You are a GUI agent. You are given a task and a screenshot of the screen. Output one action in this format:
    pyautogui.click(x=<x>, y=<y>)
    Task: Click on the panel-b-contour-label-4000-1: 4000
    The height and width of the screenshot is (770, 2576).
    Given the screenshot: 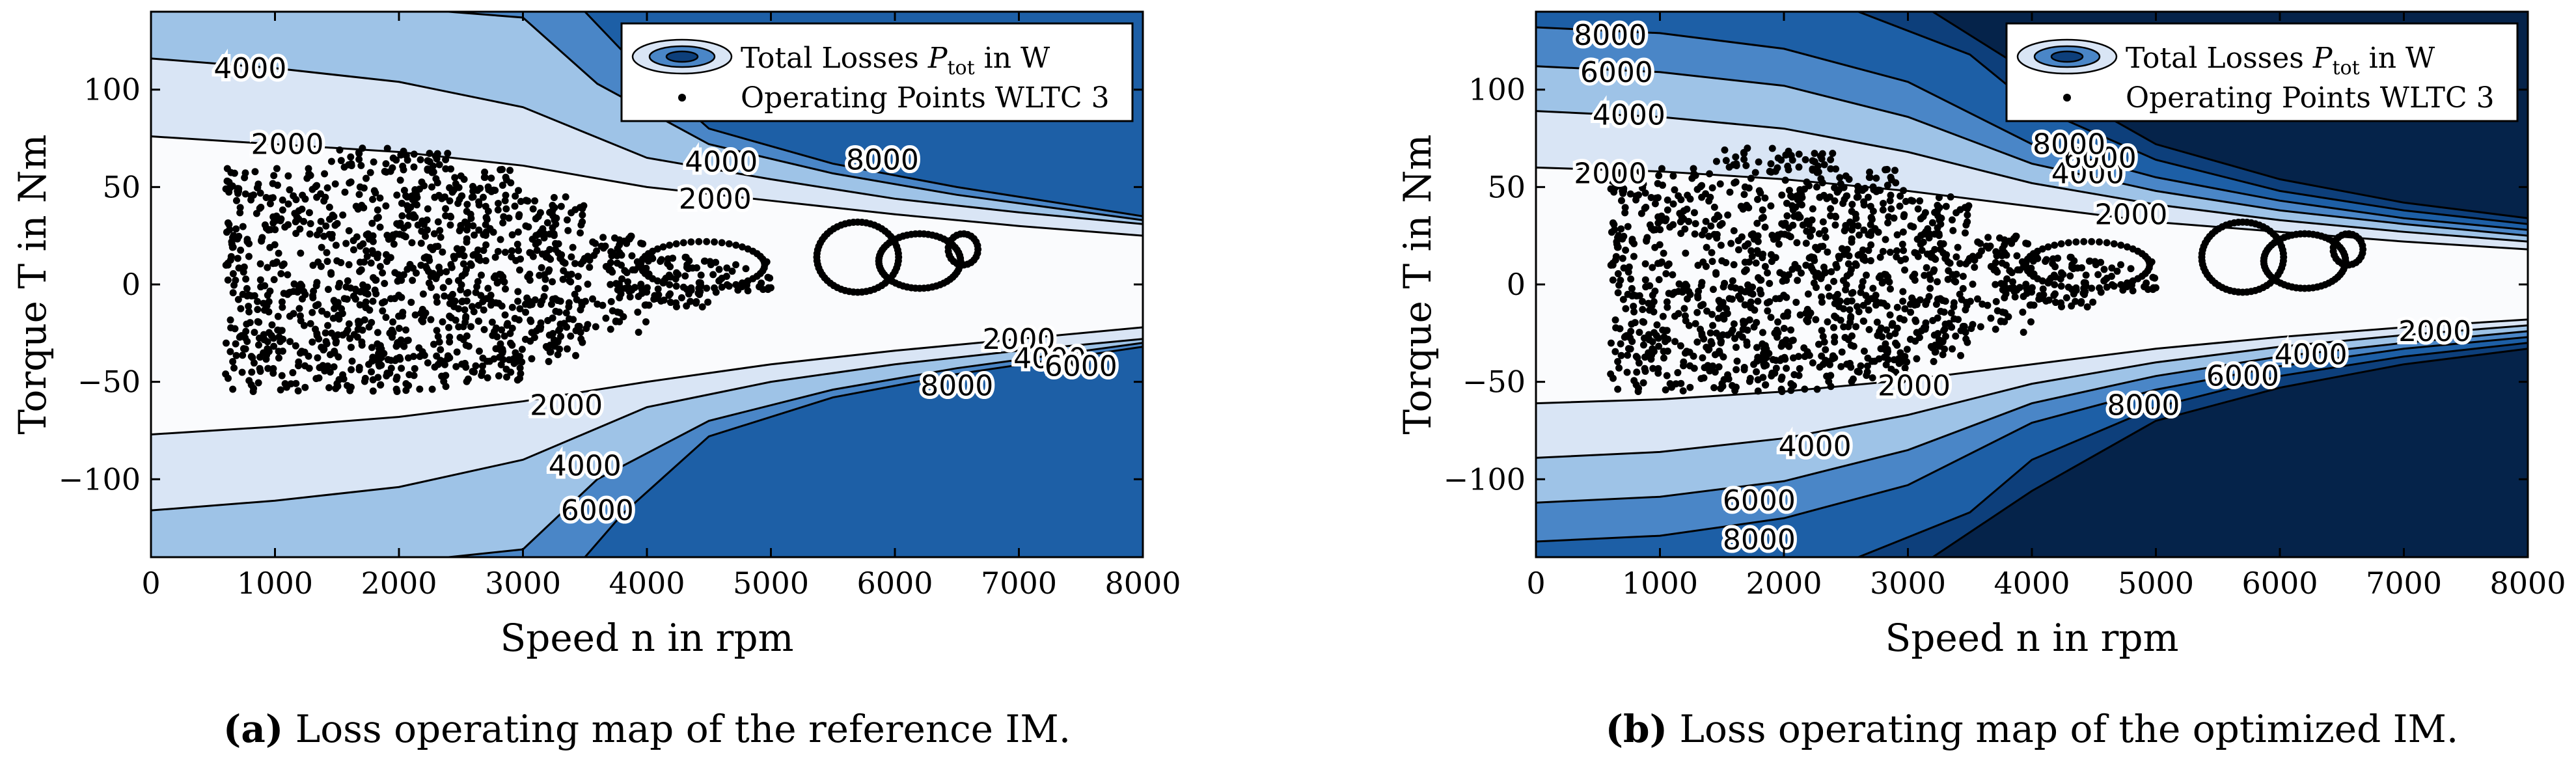 What is the action you would take?
    pyautogui.click(x=2087, y=173)
    